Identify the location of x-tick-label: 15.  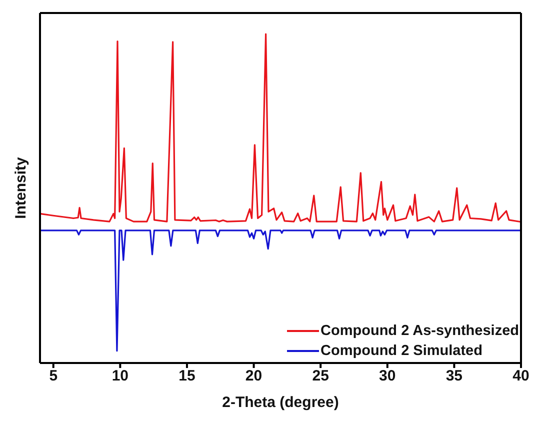
(187, 376).